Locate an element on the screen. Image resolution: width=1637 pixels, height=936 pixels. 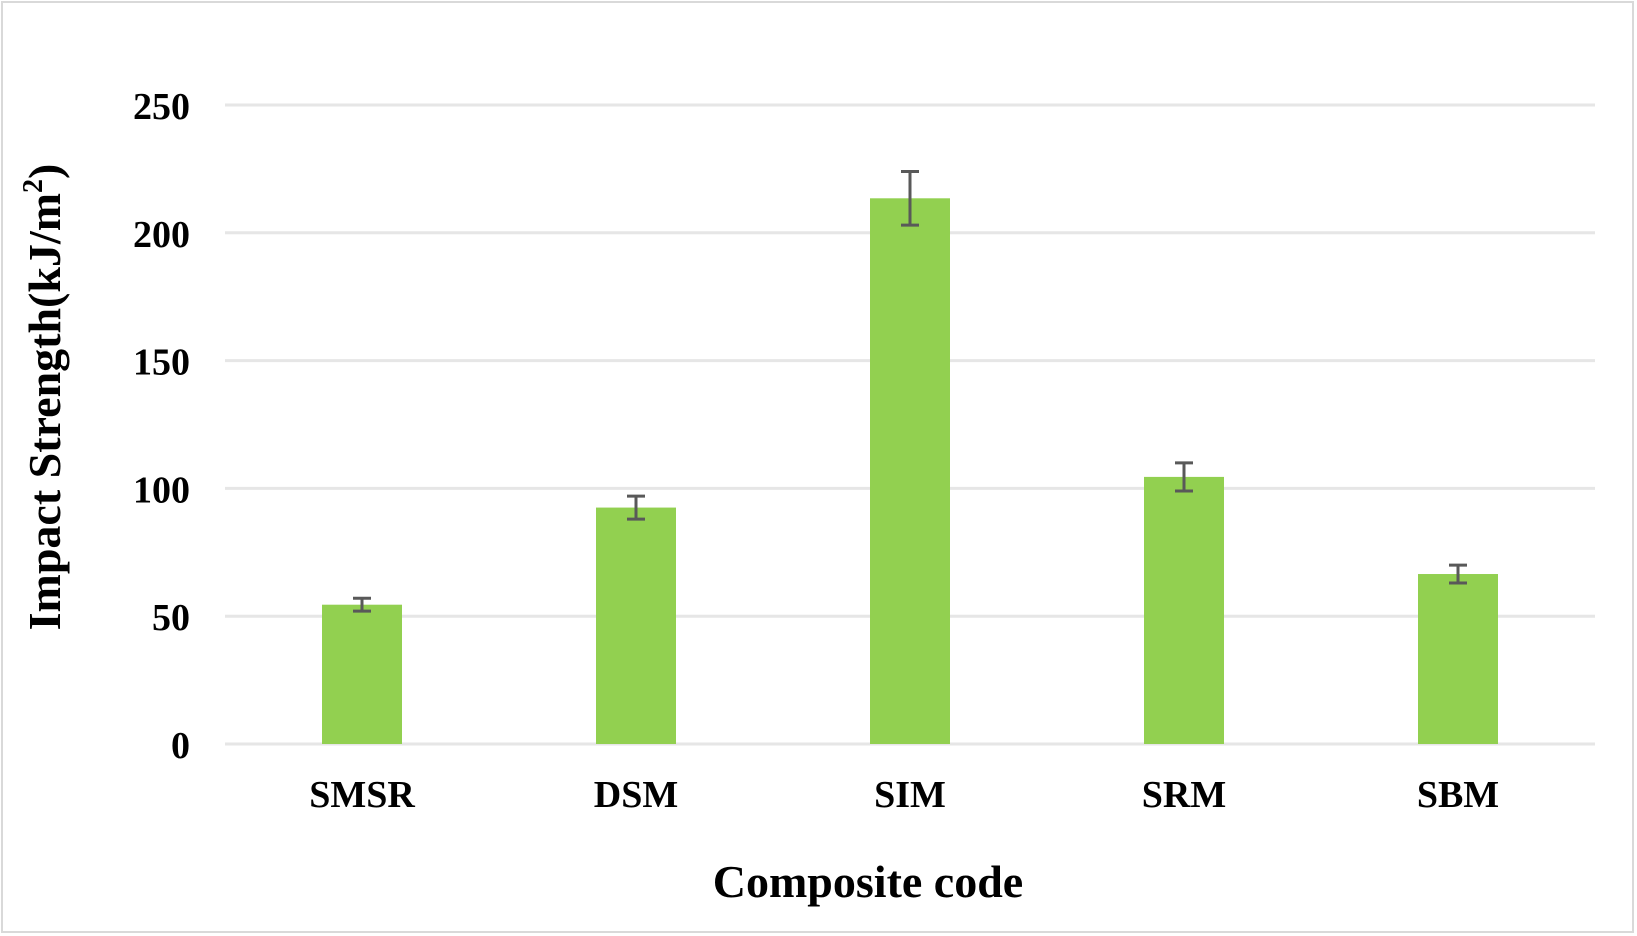
y-axis-title-close: ) is located at coordinates (44, 171).